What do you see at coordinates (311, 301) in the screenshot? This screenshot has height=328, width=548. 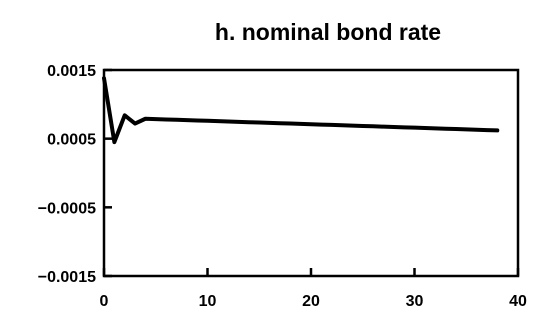 I see `x-tick-label: 20` at bounding box center [311, 301].